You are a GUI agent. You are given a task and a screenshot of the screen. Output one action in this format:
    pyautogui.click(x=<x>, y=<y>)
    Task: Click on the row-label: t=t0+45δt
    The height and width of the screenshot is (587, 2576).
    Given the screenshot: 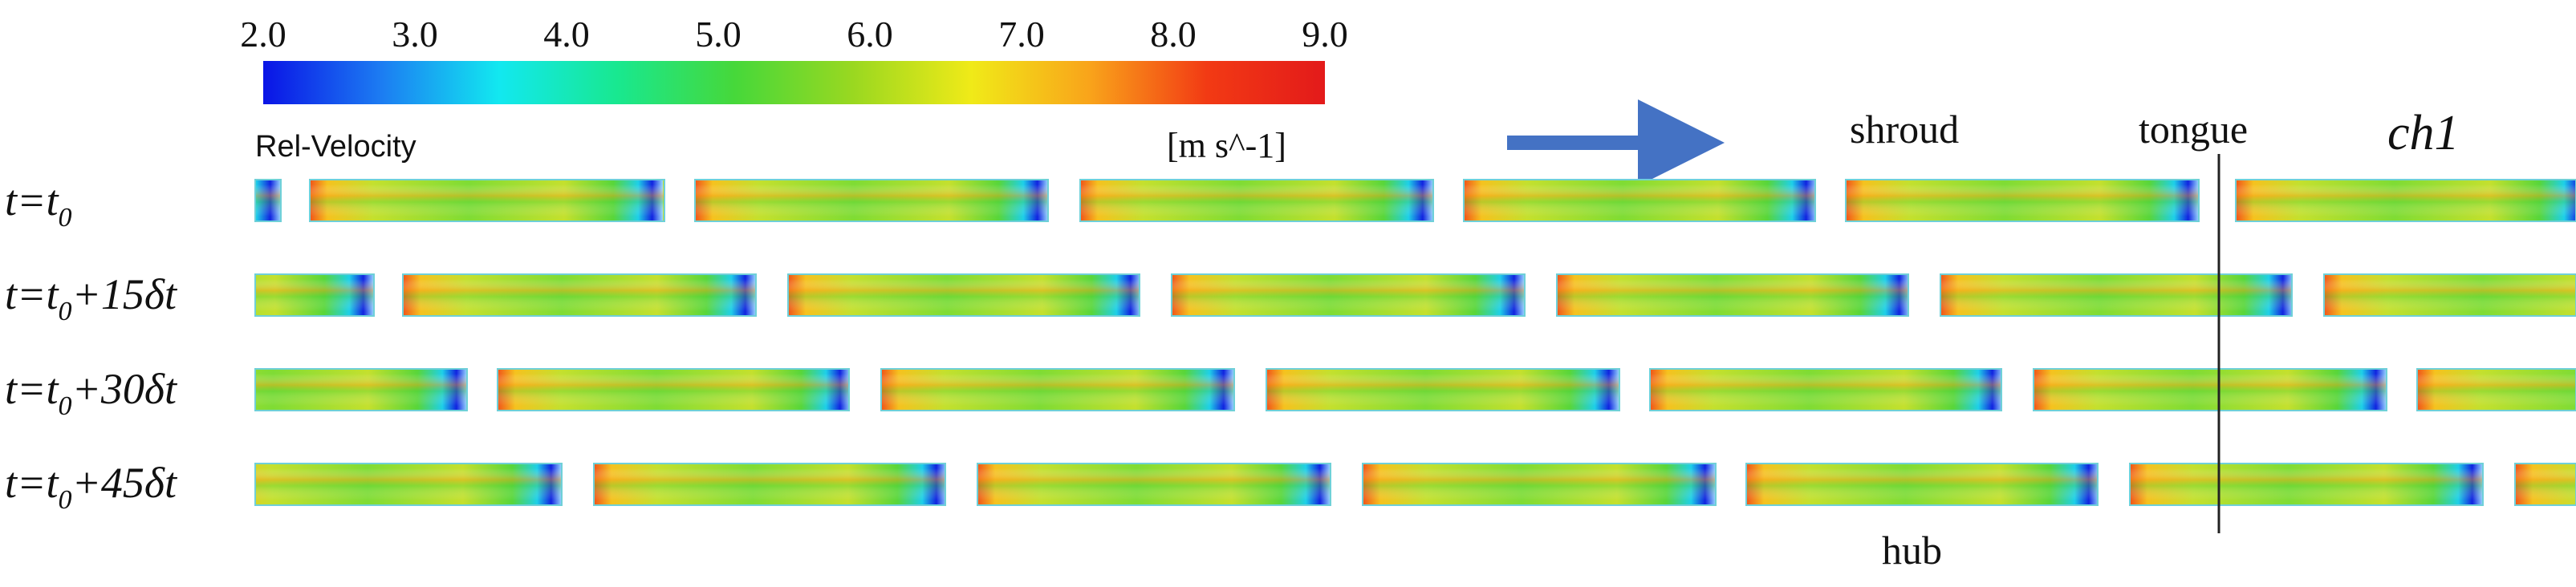 What is the action you would take?
    pyautogui.click(x=92, y=487)
    